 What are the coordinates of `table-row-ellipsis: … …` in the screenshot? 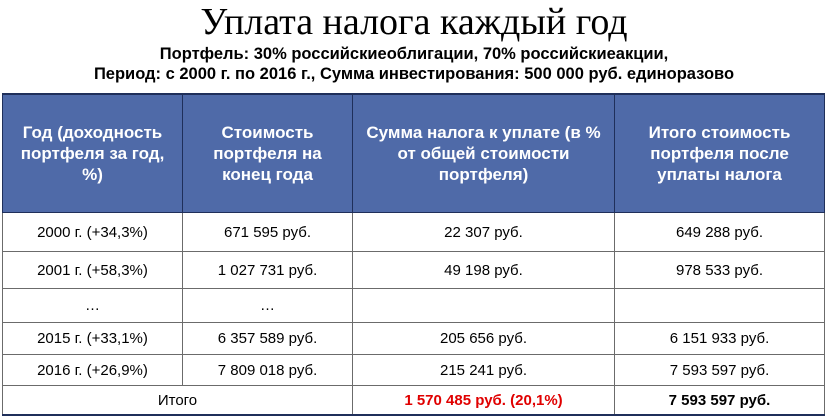 It's located at (413, 305).